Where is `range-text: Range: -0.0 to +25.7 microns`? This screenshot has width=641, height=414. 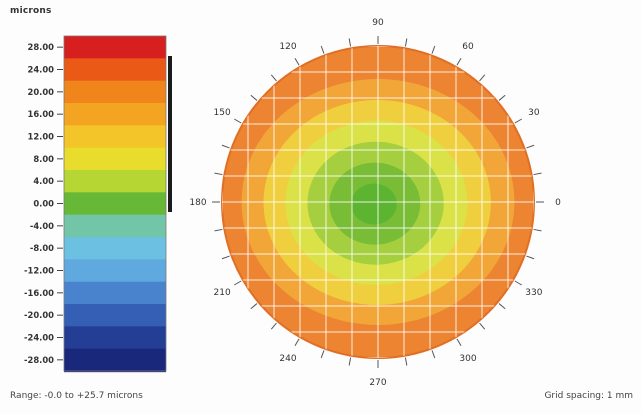 range-text: Range: -0.0 to +25.7 microns is located at coordinates (76, 396).